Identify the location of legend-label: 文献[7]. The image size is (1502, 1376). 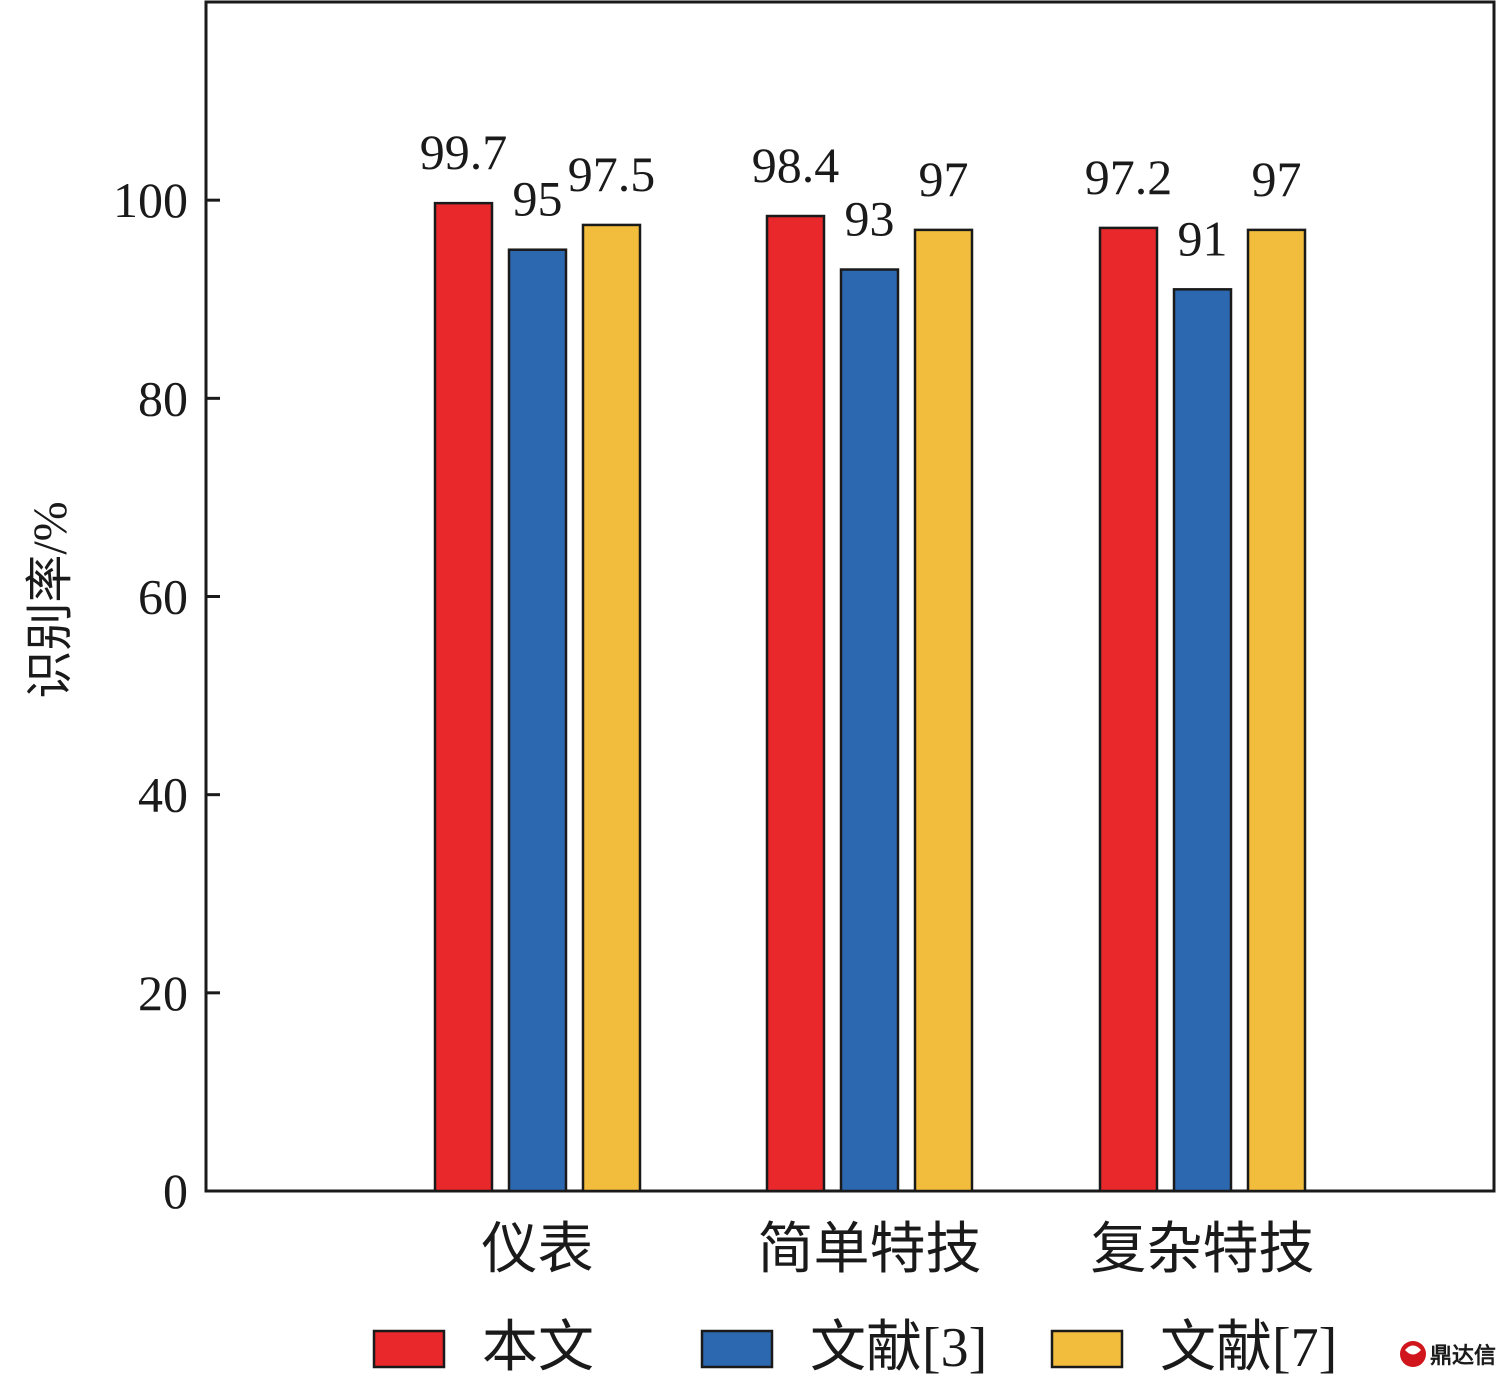
(1248, 1346).